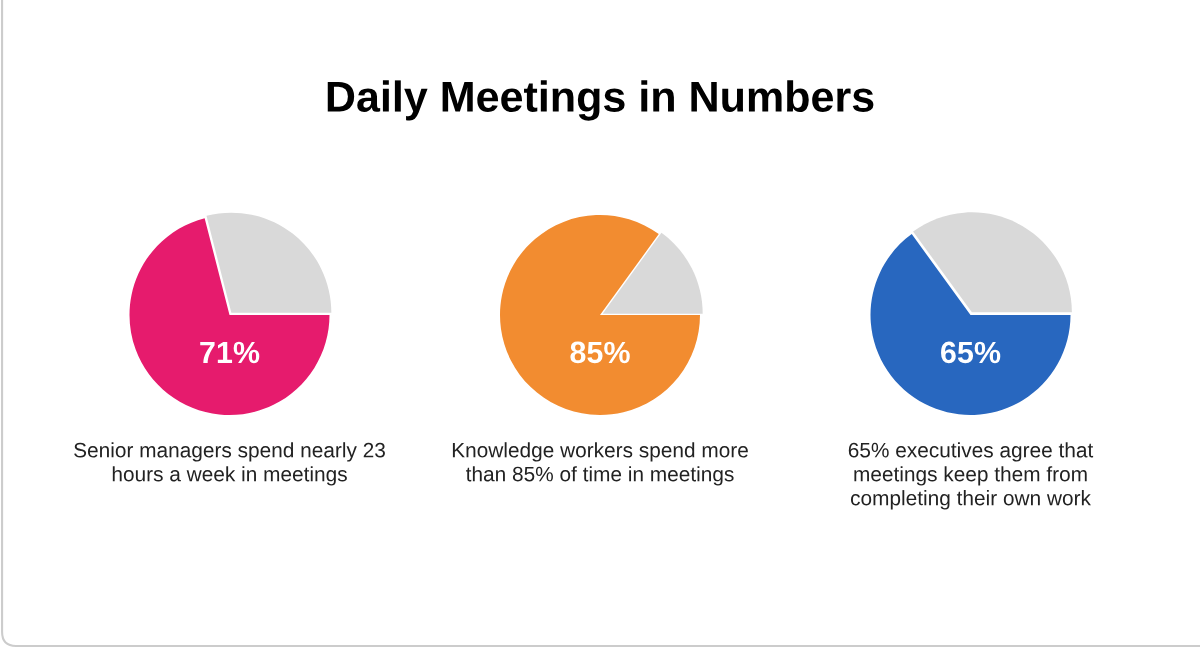 This screenshot has width=1200, height=648. Describe the element at coordinates (229, 464) in the screenshot. I see `text: Senior managers spend nearly 23 hours a week in meetings` at that location.